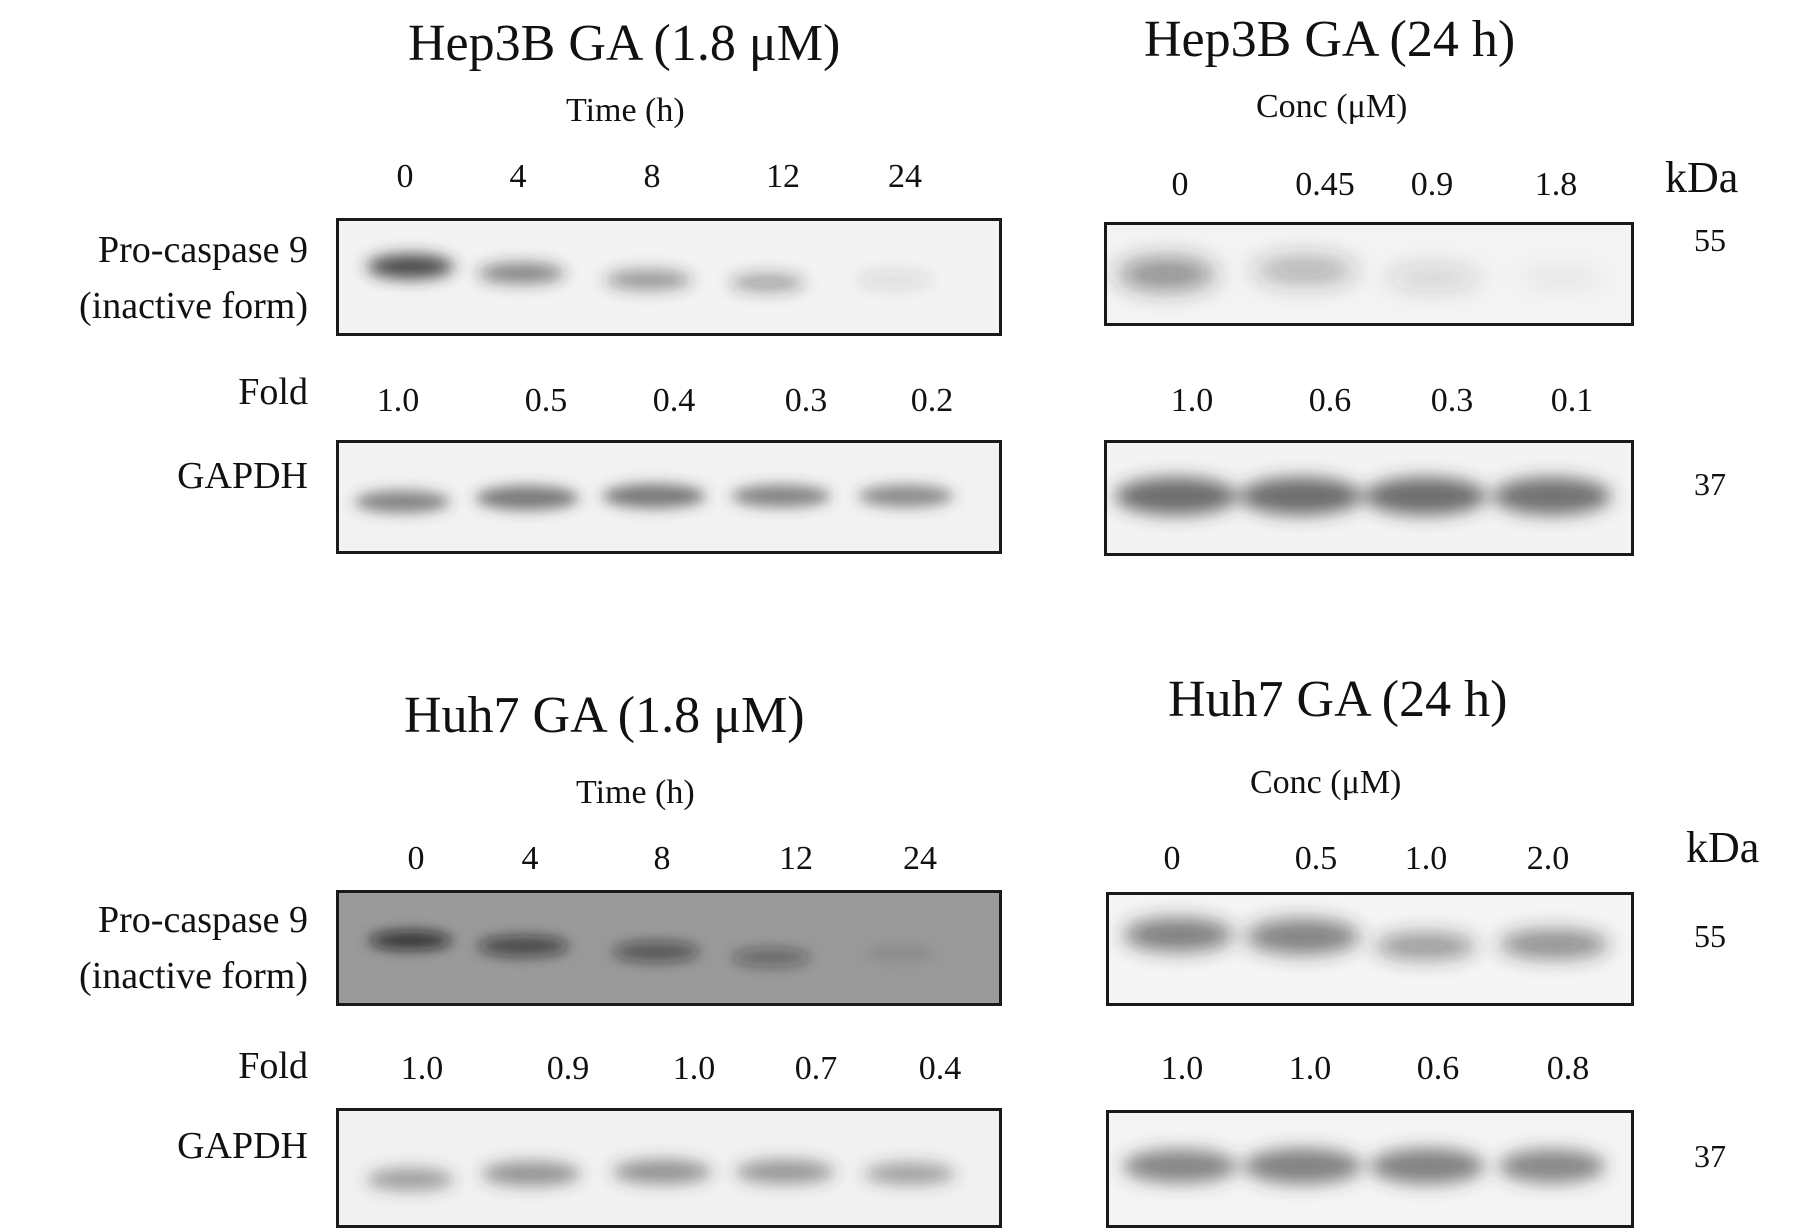 Image resolution: width=1795 pixels, height=1232 pixels. I want to click on panel-title: Hep3B GA (24 h), so click(1330, 39).